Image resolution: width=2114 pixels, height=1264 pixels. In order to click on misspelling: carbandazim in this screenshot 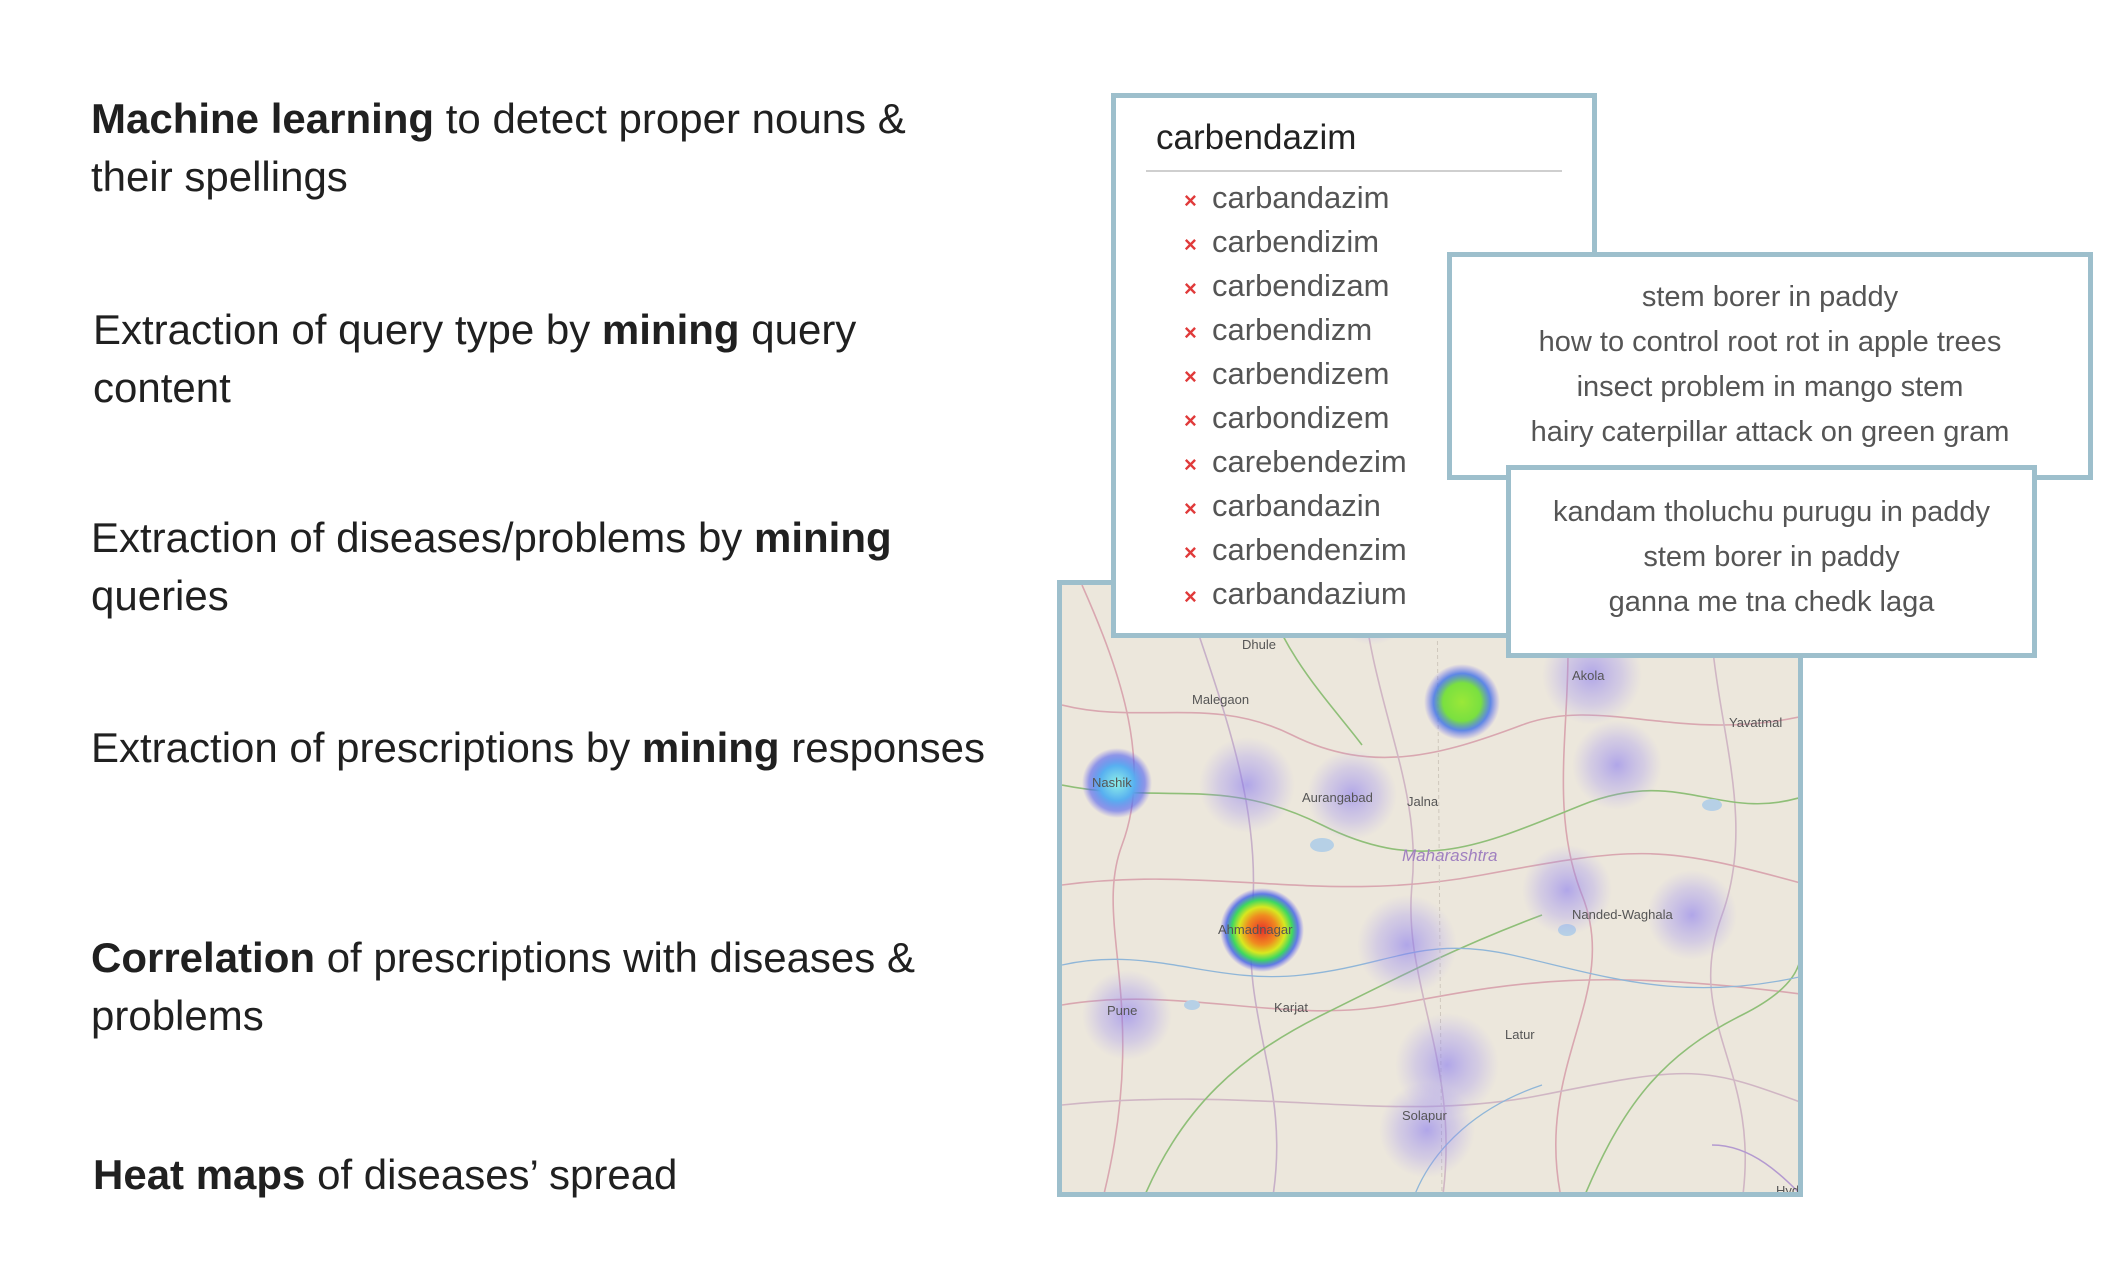, I will do `click(1301, 197)`.